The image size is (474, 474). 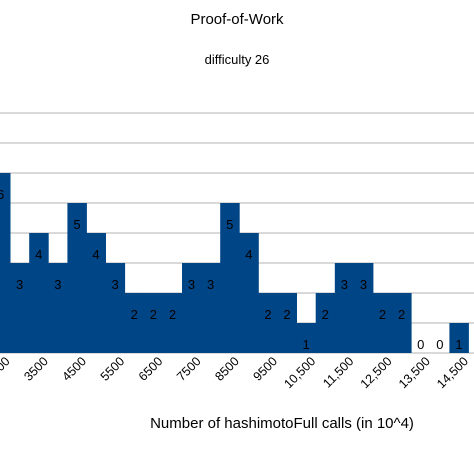 I want to click on x-axis-label: Number of hashimotoFull calls (in 10^4), so click(x=282, y=423).